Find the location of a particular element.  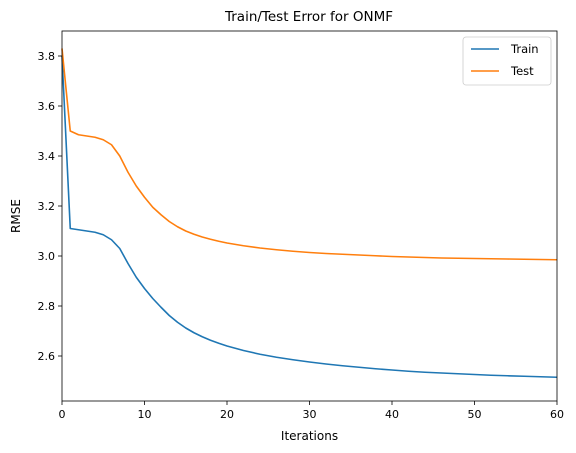

y-tick-label: 3.2 is located at coordinates (47, 206).